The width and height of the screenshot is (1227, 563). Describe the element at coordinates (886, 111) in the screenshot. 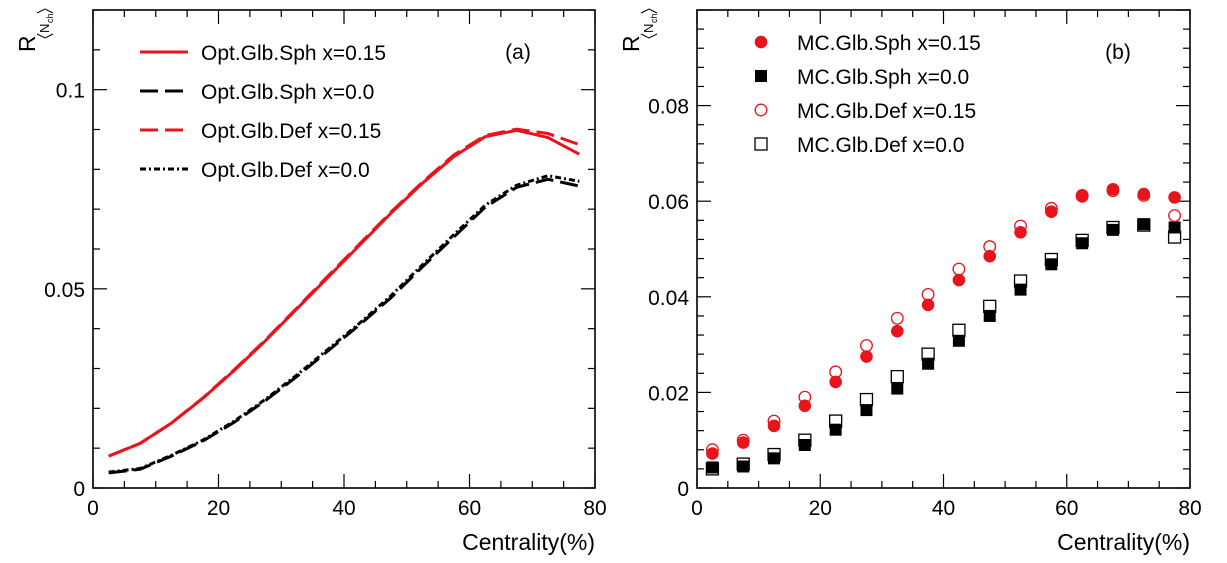

I see `legend-label: MC.Glb.Def x=0.15` at that location.